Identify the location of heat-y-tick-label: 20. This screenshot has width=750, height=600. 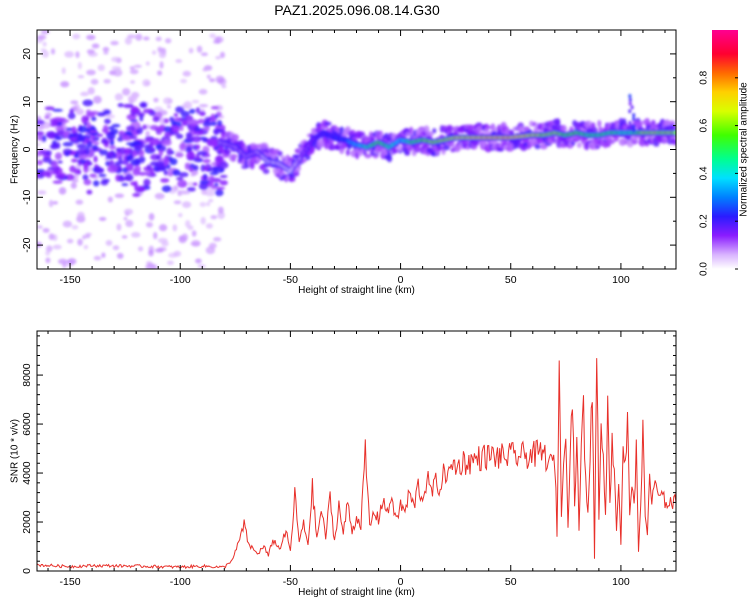
(27, 54).